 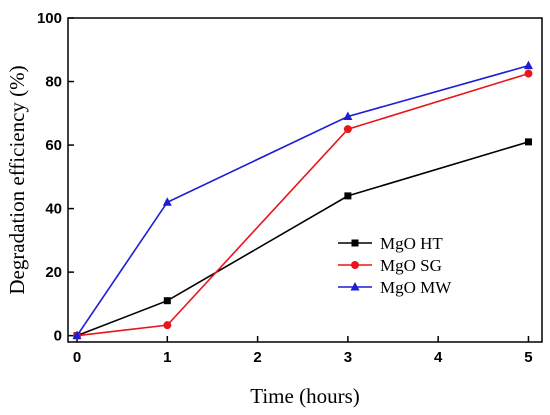 I want to click on legend-label: MgO MW, so click(x=416, y=287).